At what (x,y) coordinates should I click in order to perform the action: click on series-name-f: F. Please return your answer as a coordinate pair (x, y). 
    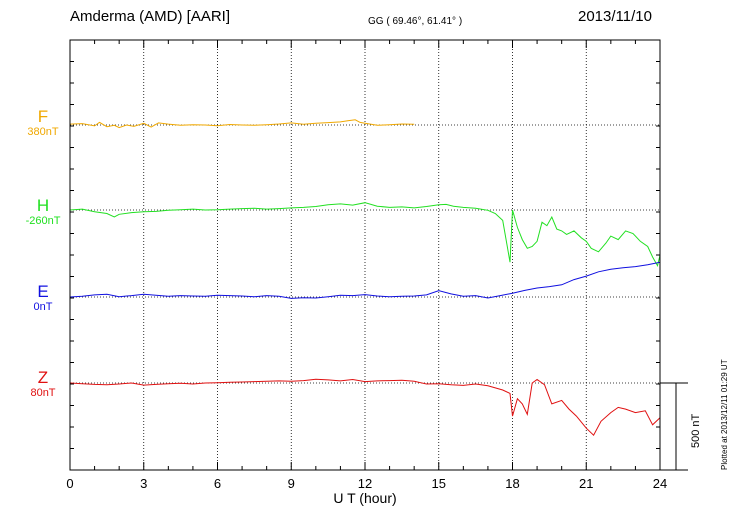
    Looking at the image, I should click on (43, 116).